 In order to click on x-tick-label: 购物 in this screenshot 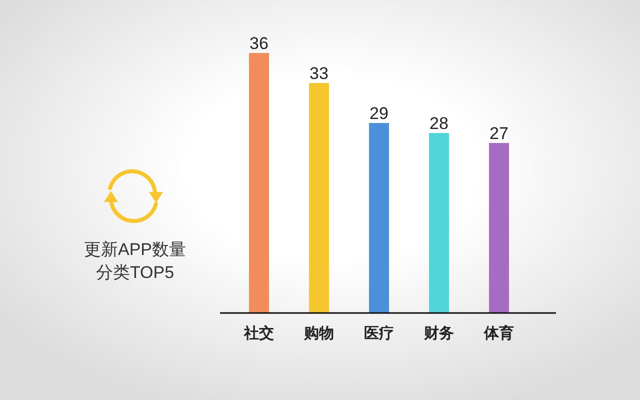, I will do `click(318, 333)`.